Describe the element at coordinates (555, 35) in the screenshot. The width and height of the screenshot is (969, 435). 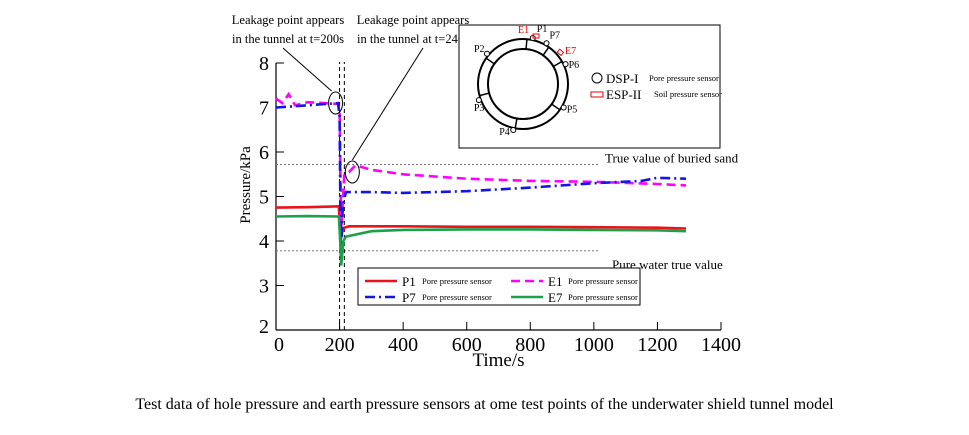
I see `sensor-label: P7` at that location.